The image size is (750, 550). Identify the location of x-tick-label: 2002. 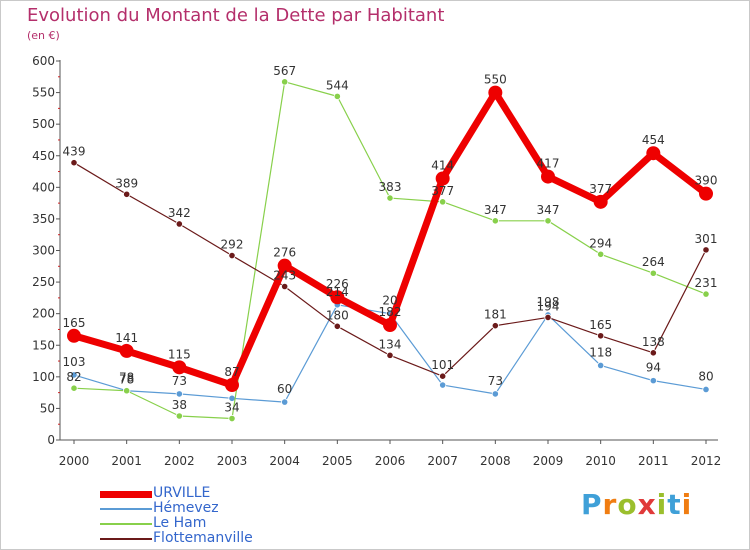
(179, 461).